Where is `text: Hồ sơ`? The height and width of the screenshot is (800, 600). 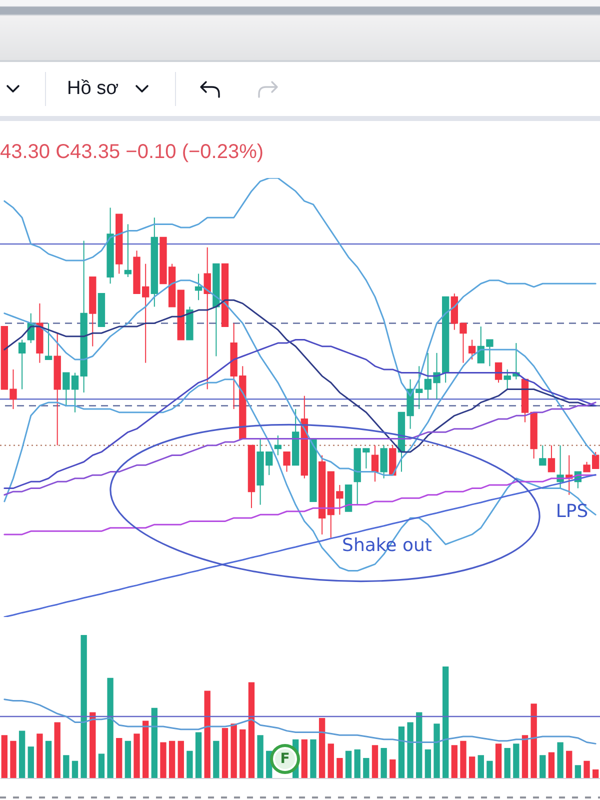
text: Hồ sơ is located at coordinates (93, 89).